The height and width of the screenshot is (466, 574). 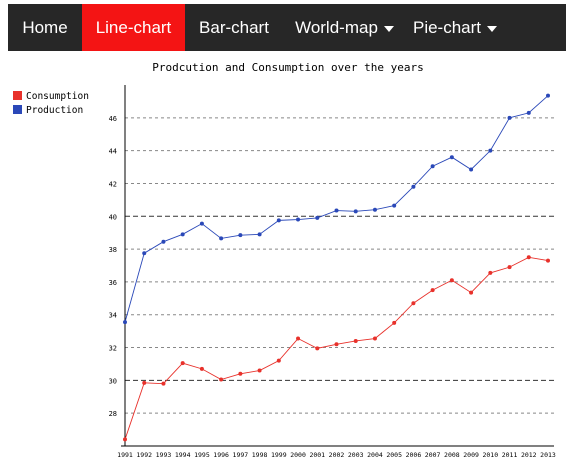 What do you see at coordinates (337, 455) in the screenshot?
I see `x-tick-label: 2002` at bounding box center [337, 455].